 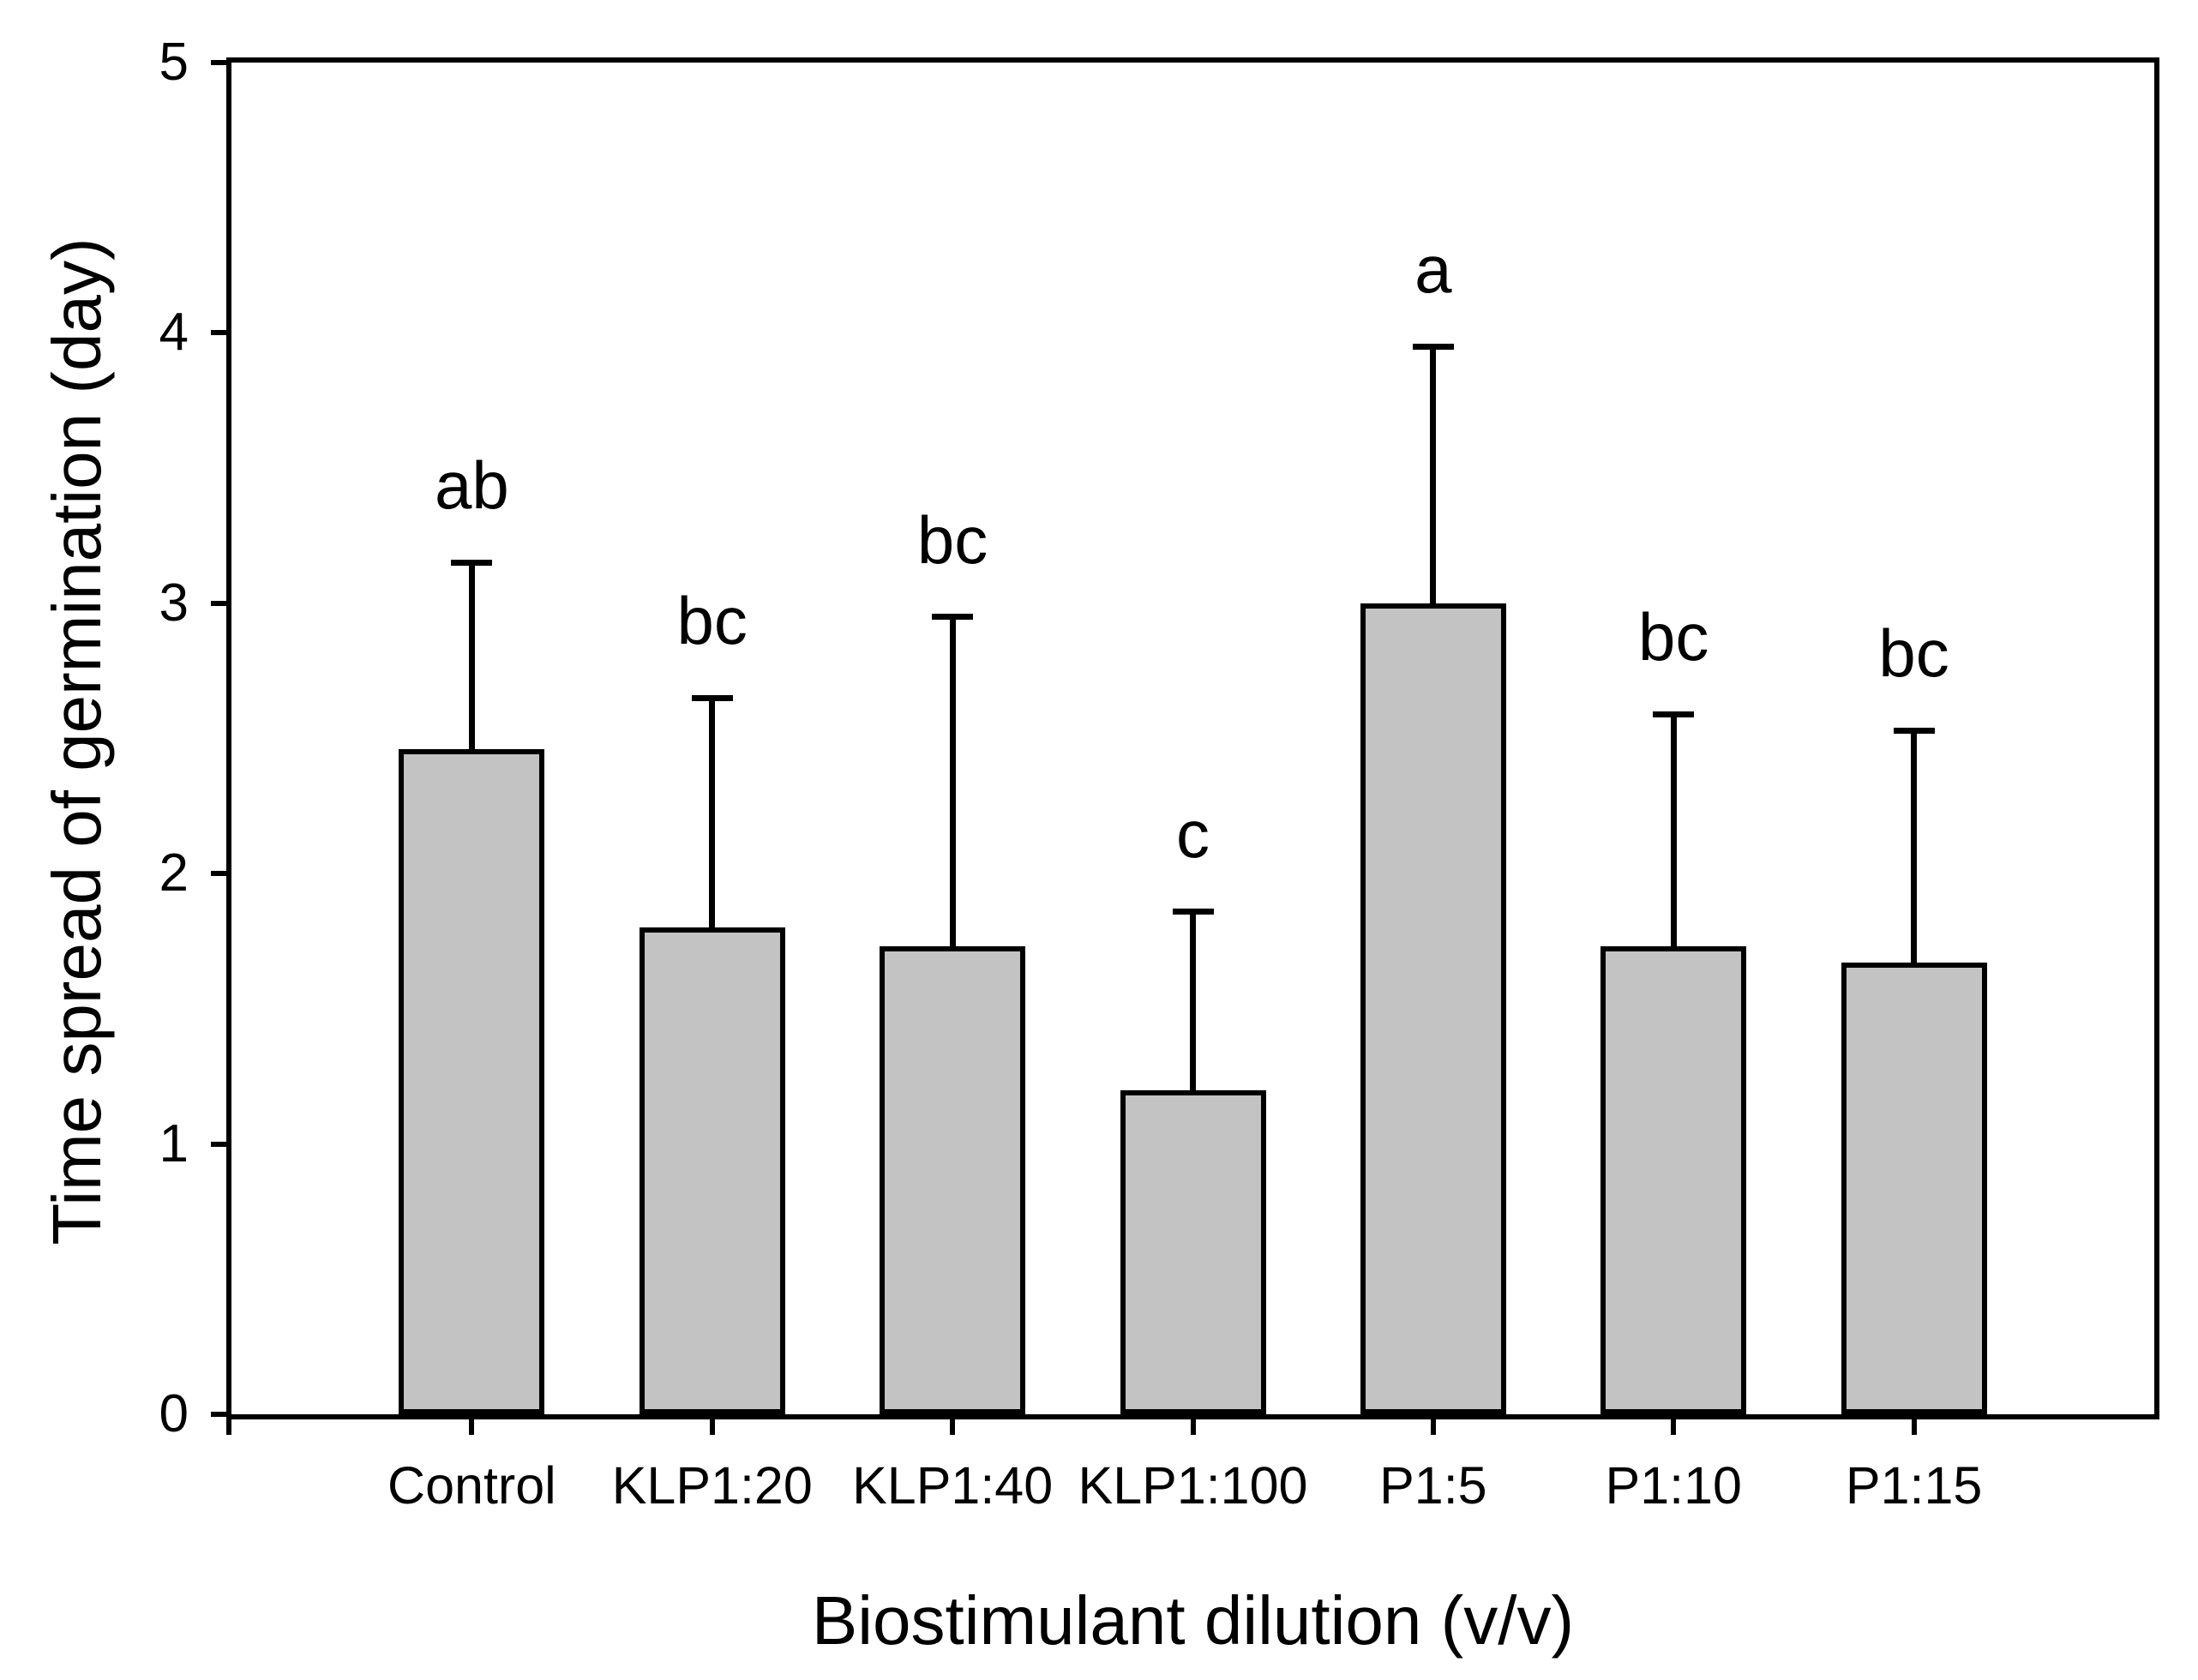 What do you see at coordinates (953, 1485) in the screenshot?
I see `x-category-label: KLP1:40` at bounding box center [953, 1485].